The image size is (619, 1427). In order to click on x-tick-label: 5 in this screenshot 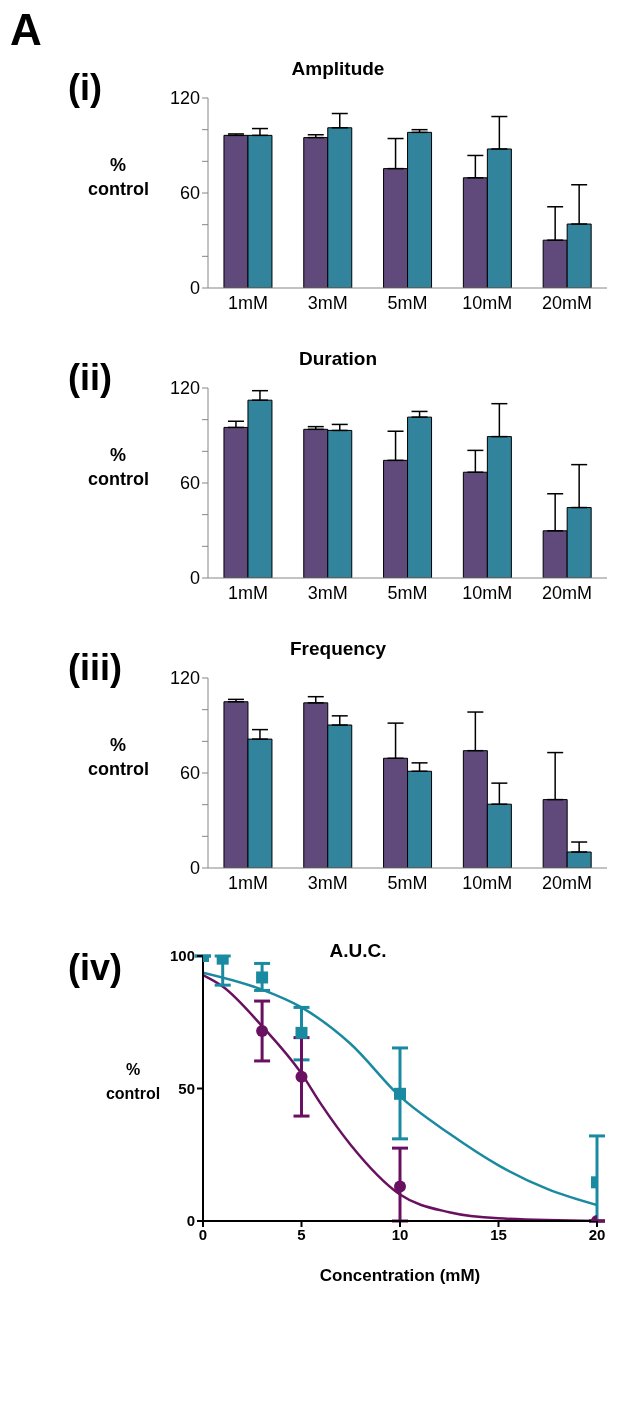, I will do `click(301, 1234)`.